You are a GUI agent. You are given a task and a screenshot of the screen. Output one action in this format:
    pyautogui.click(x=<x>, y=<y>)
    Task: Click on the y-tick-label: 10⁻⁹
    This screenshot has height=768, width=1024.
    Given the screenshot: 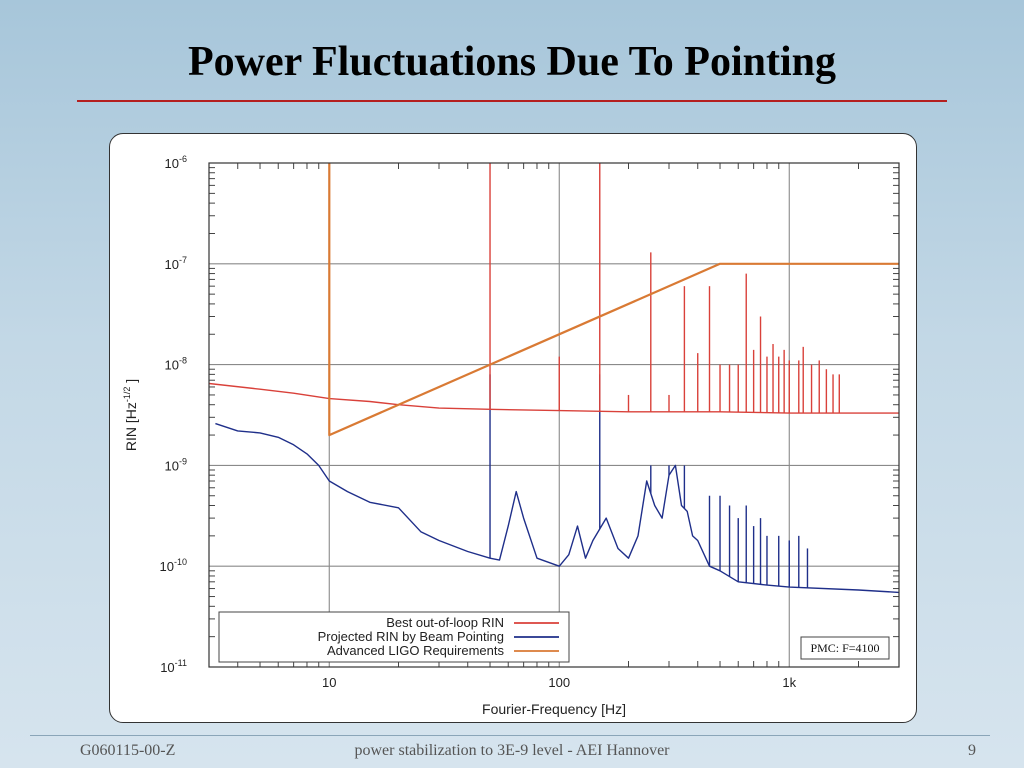 What is the action you would take?
    pyautogui.click(x=176, y=464)
    